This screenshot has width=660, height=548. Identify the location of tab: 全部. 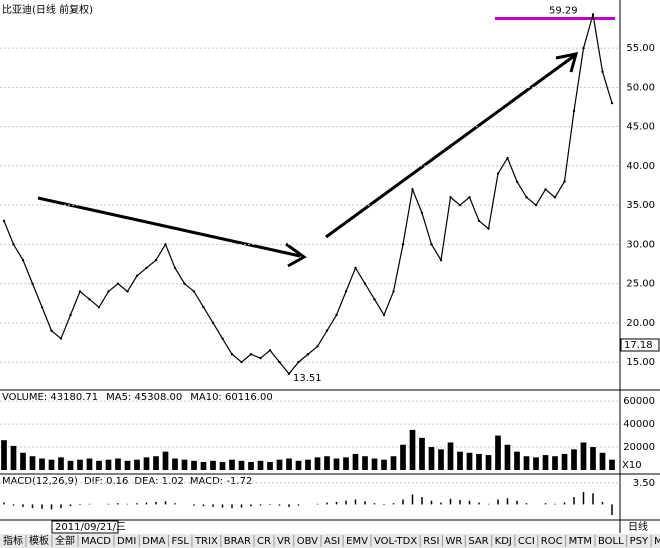
(65, 540).